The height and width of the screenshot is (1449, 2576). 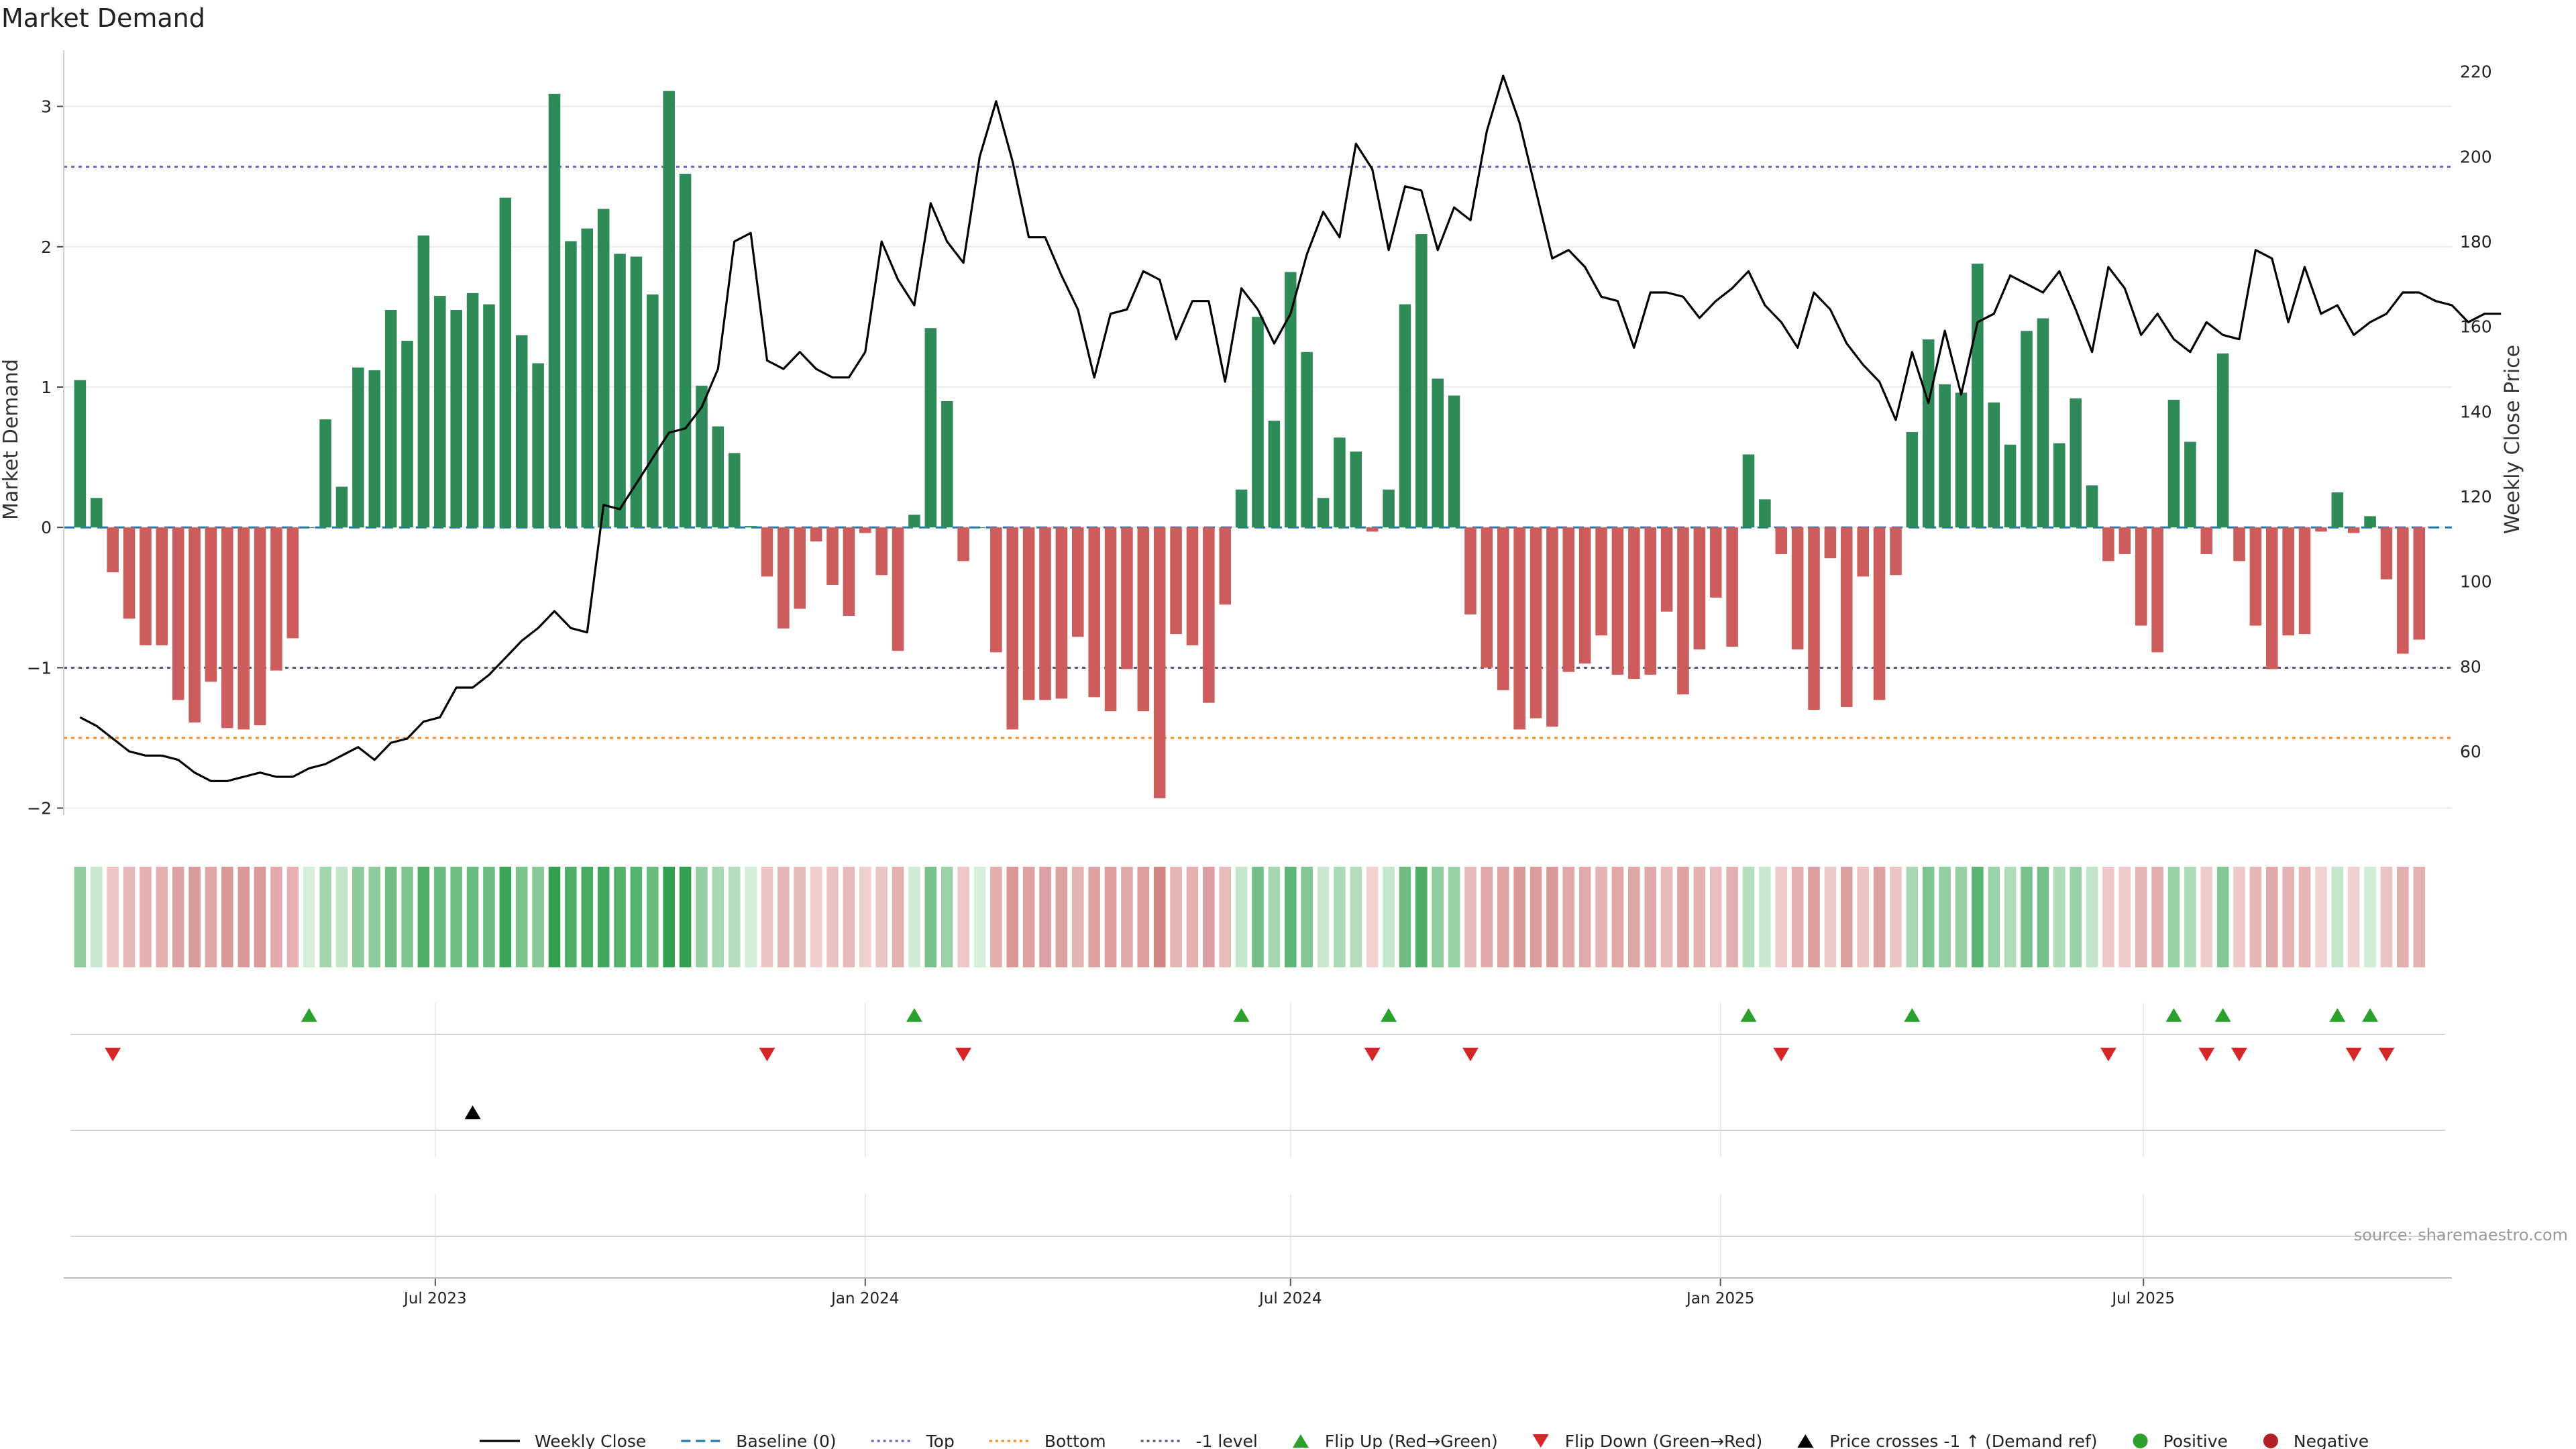 What do you see at coordinates (1411, 1440) in the screenshot?
I see `legend-label: Flip Up (Red→Green)` at bounding box center [1411, 1440].